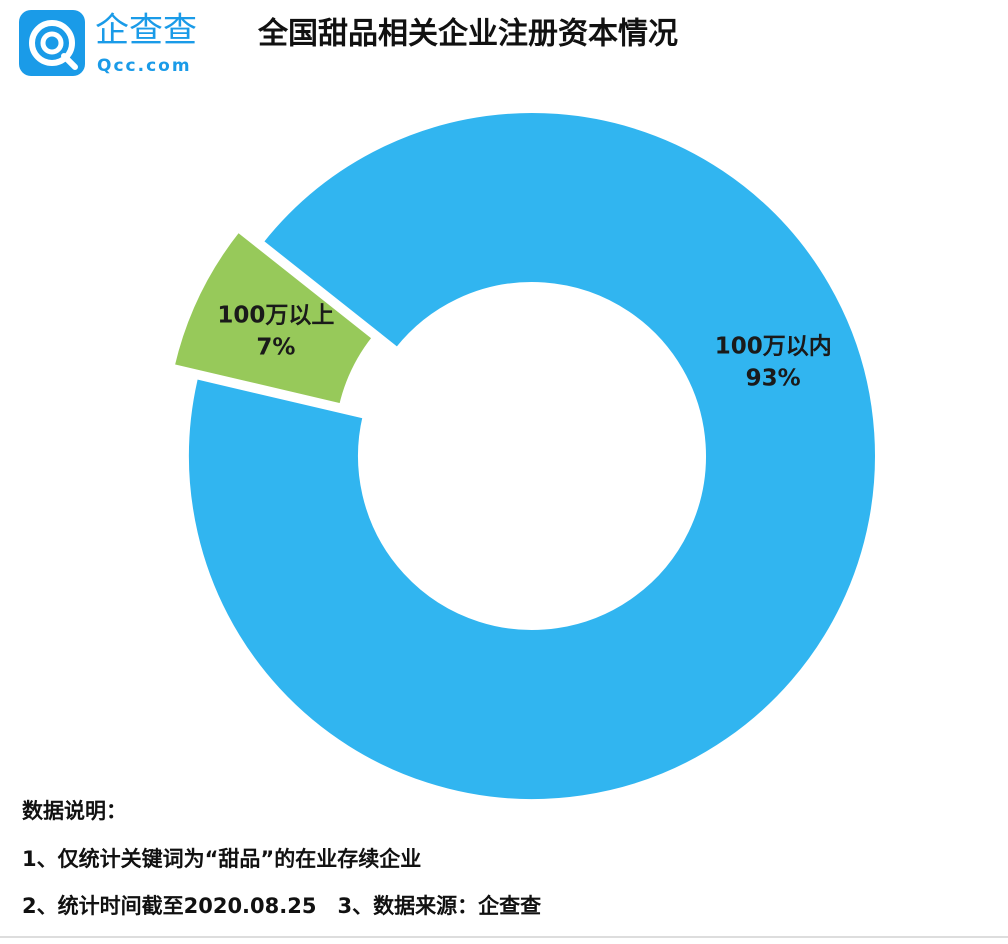 The image size is (1008, 944). I want to click on slice, so click(273, 317).